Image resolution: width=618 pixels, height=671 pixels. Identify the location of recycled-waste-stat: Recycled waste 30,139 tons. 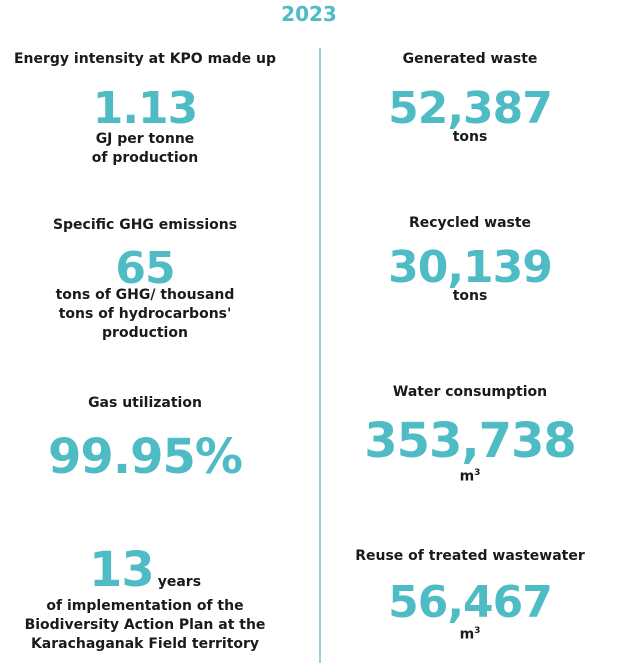
(470, 260).